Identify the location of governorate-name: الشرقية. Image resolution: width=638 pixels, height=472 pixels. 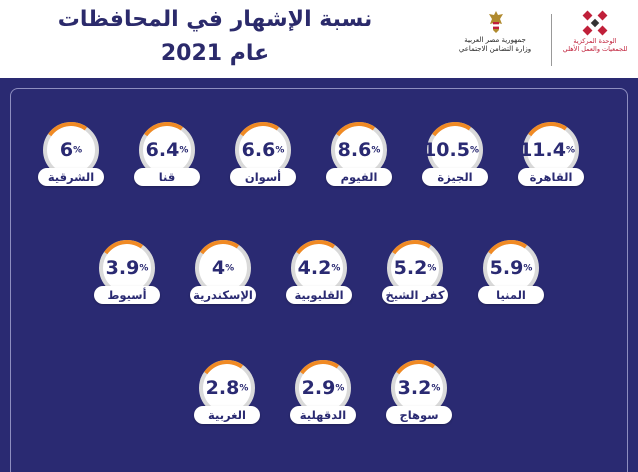
(71, 177).